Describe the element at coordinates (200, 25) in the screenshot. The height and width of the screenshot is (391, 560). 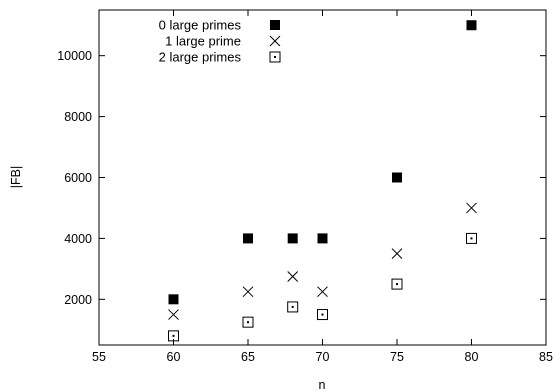
I see `legend-label: 0 large primes` at that location.